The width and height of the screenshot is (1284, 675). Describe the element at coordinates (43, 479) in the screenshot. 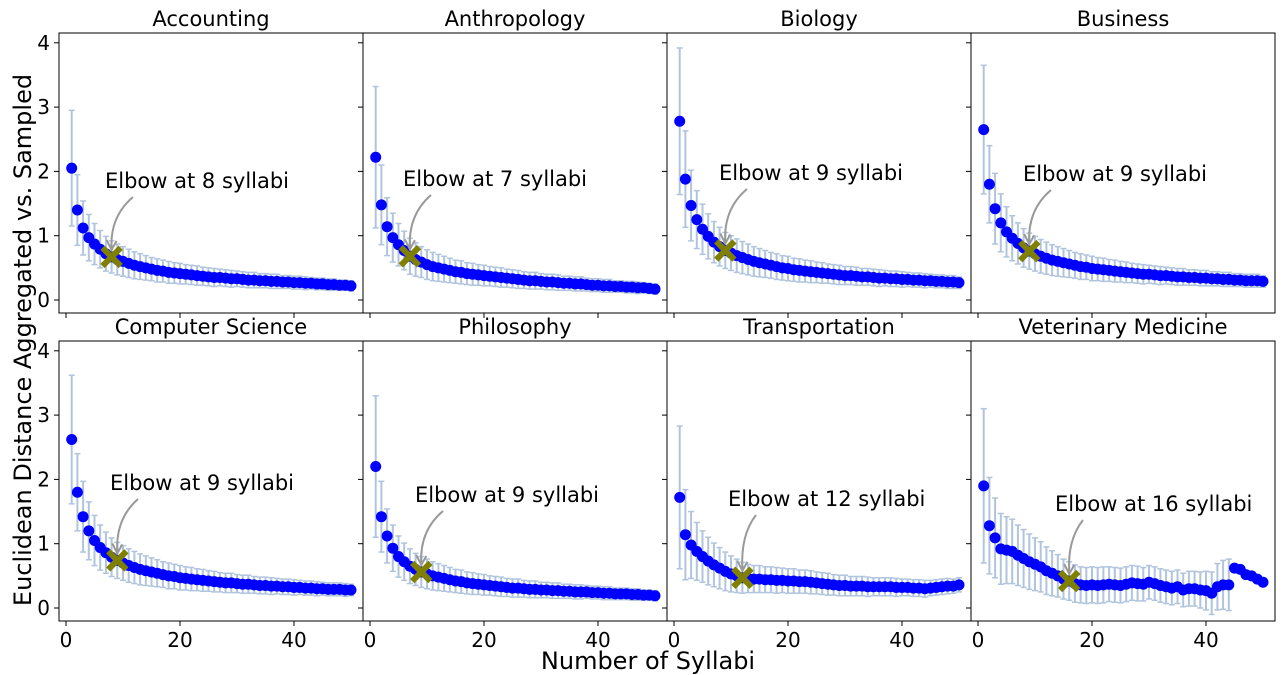

I see `y-tick-label: 2` at that location.